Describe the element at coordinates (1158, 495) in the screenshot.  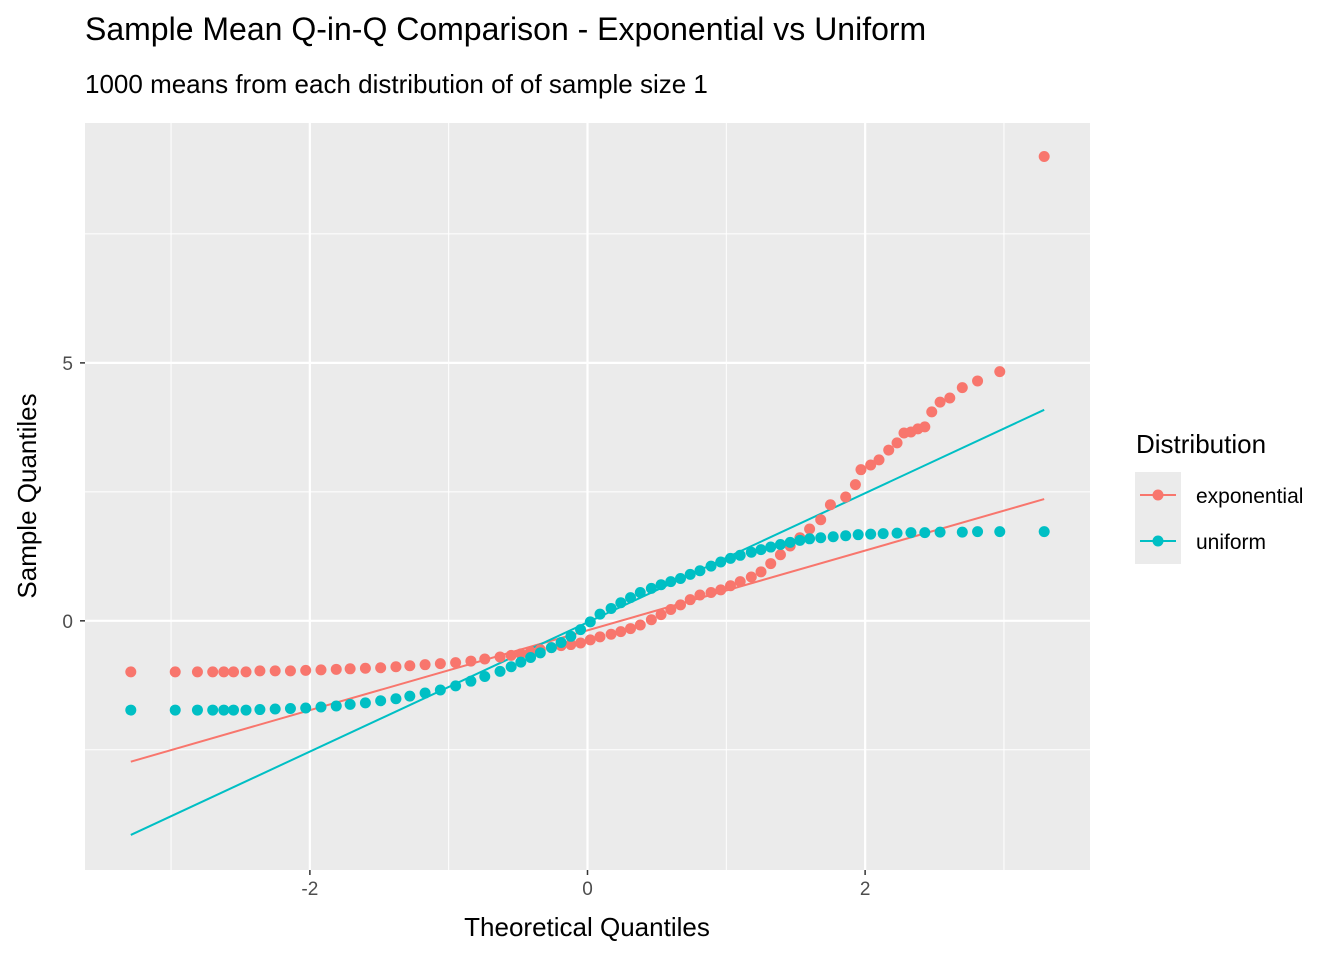
I see `legend-key-point-exponential` at that location.